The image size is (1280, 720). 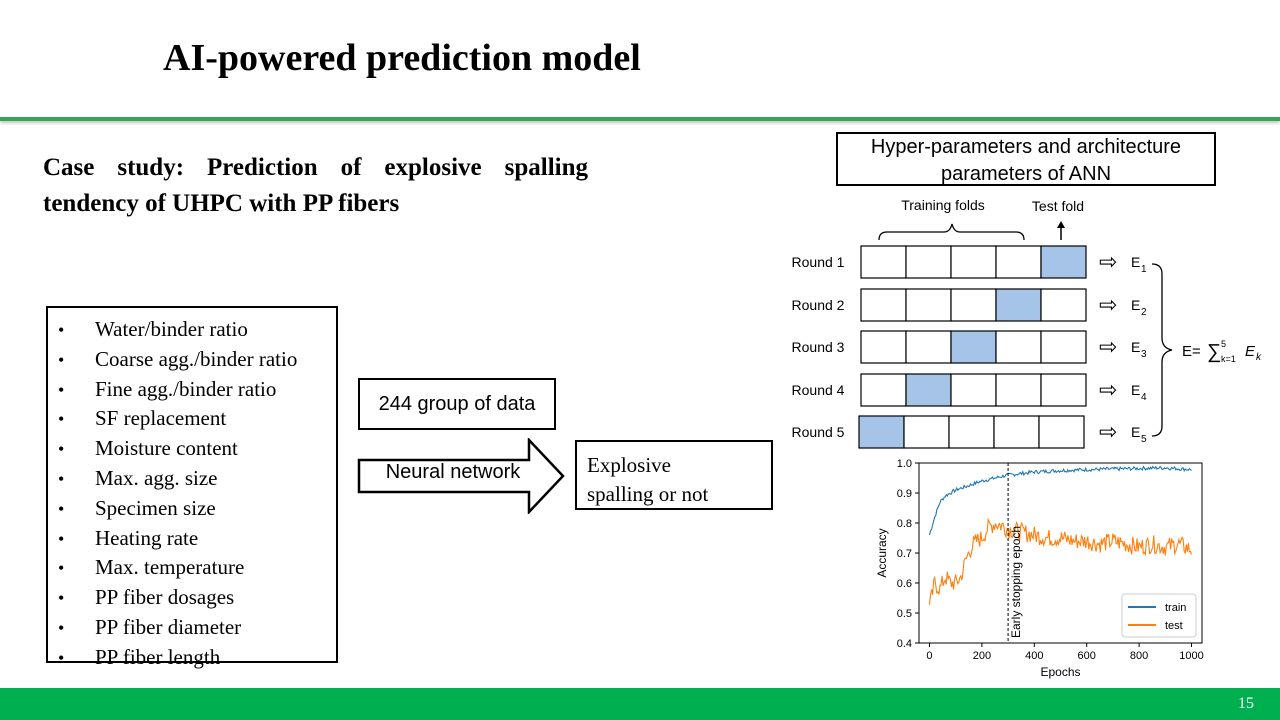 I want to click on feature-item: • Coarse agg./binder ratio, so click(x=197, y=360).